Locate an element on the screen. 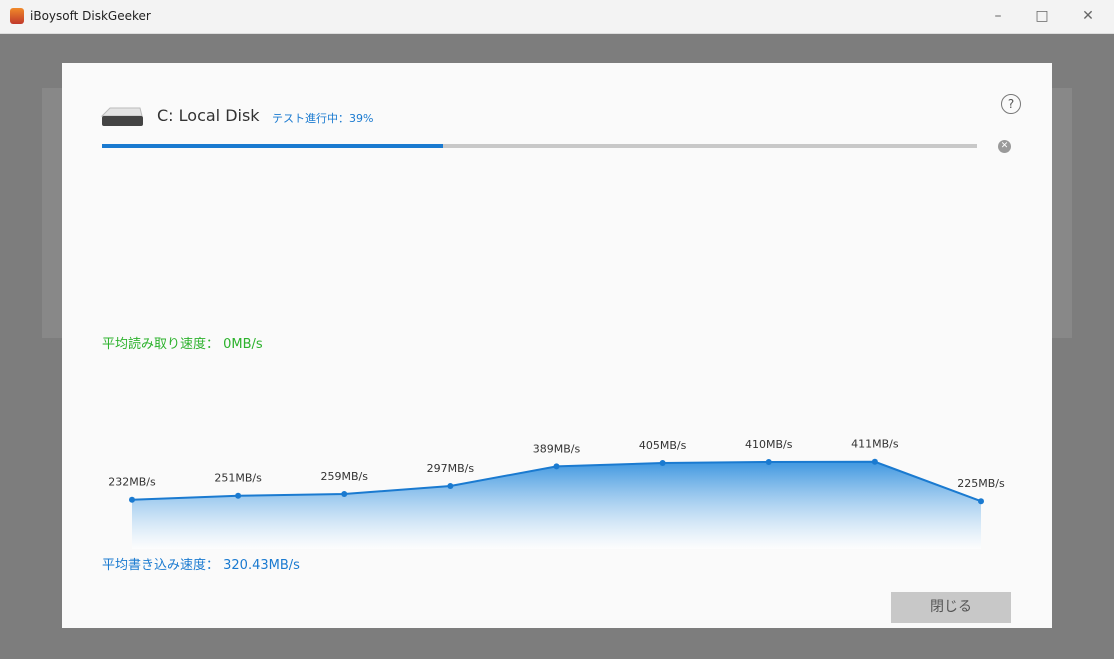 The image size is (1114, 659). progress-track is located at coordinates (539, 146).